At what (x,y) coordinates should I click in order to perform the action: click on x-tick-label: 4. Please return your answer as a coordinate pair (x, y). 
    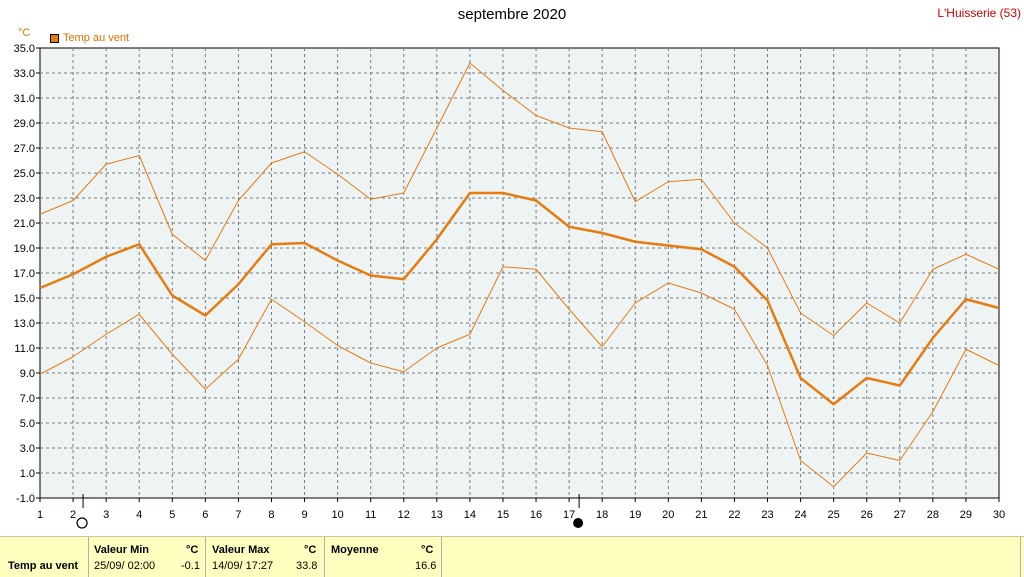
    Looking at the image, I should click on (139, 515).